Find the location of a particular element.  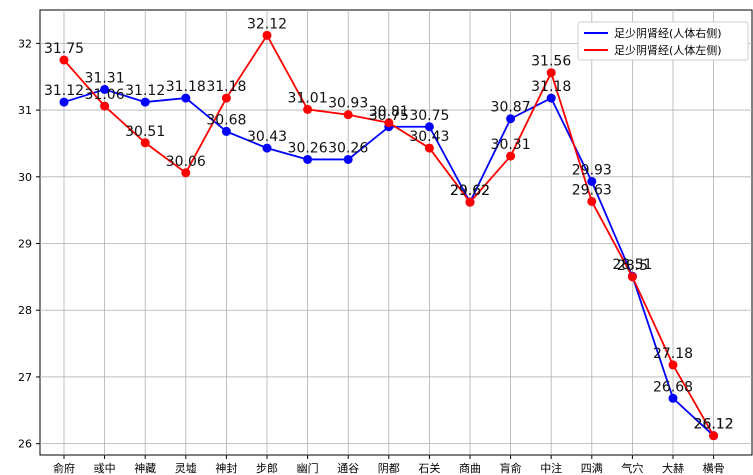

x-tick-label: 俞府 is located at coordinates (64, 468).